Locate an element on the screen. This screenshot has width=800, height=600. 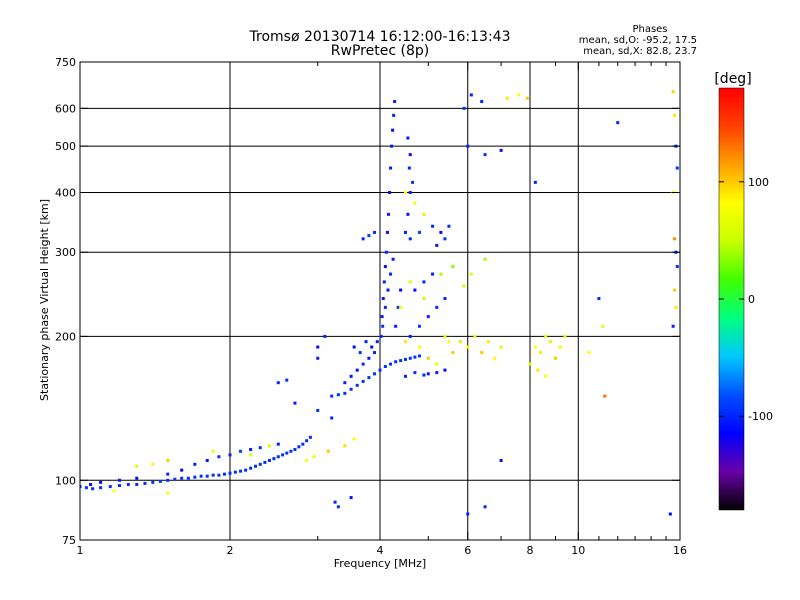
chart-subtitle: RwPretec (8p) is located at coordinates (380, 51).